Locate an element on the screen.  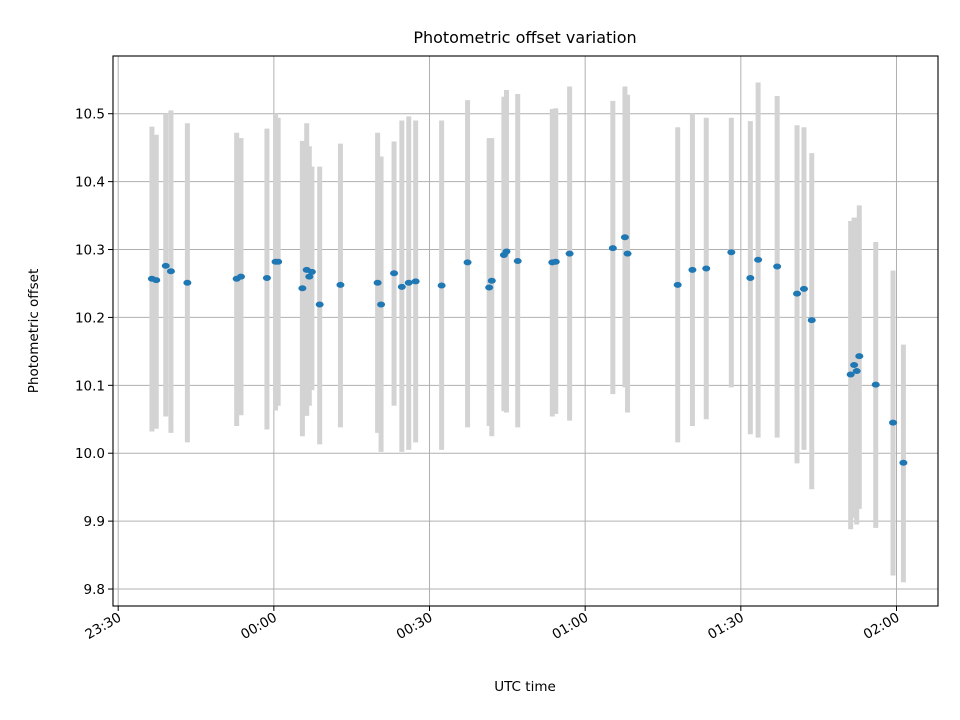
y-tick-label: 10.3 is located at coordinates (90, 251).